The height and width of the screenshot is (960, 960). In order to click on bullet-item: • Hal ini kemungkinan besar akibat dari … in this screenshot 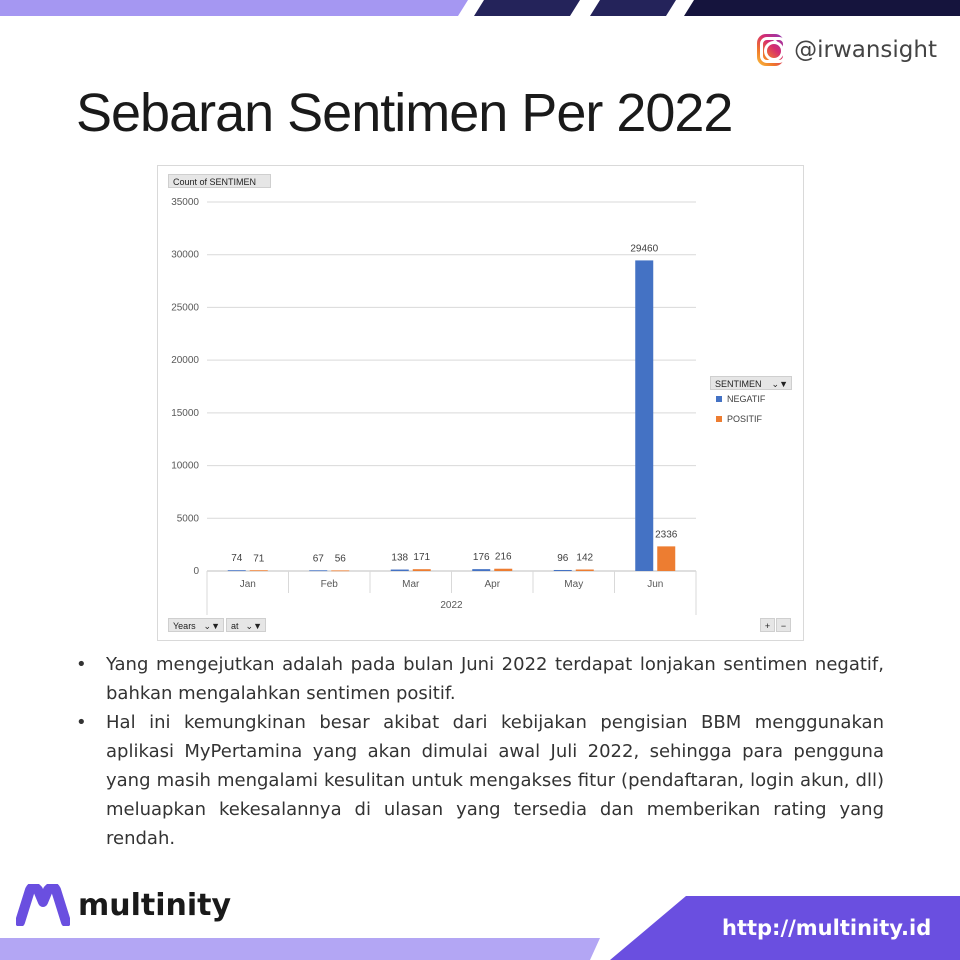, I will do `click(480, 780)`.